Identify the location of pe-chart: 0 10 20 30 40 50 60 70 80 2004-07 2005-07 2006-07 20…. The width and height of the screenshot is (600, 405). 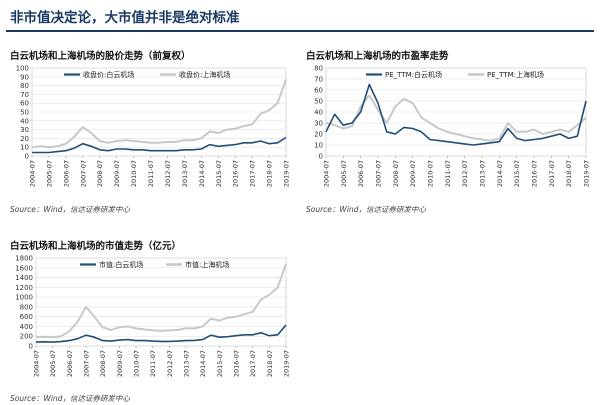
(452, 126).